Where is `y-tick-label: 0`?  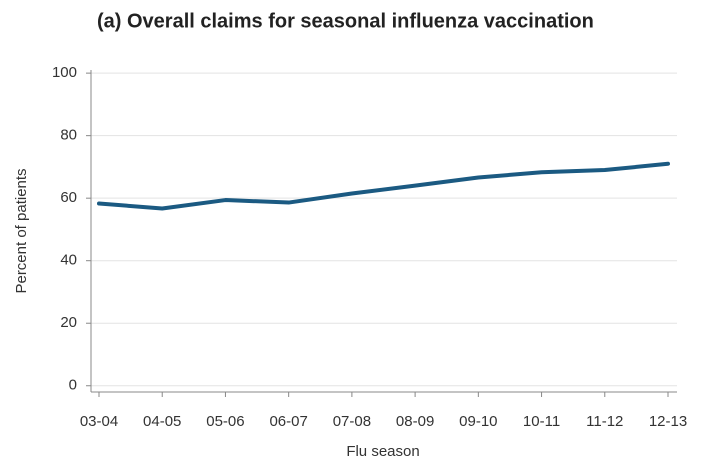 y-tick-label: 0 is located at coordinates (73, 385).